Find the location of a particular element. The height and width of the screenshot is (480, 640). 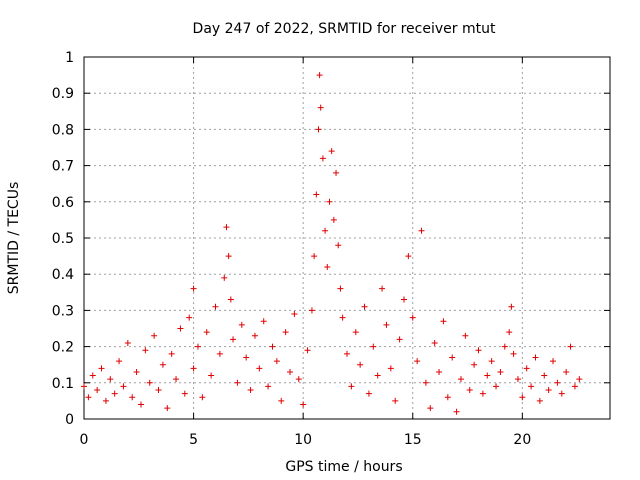

x-axis-label: GPS time / hours is located at coordinates (343, 467).